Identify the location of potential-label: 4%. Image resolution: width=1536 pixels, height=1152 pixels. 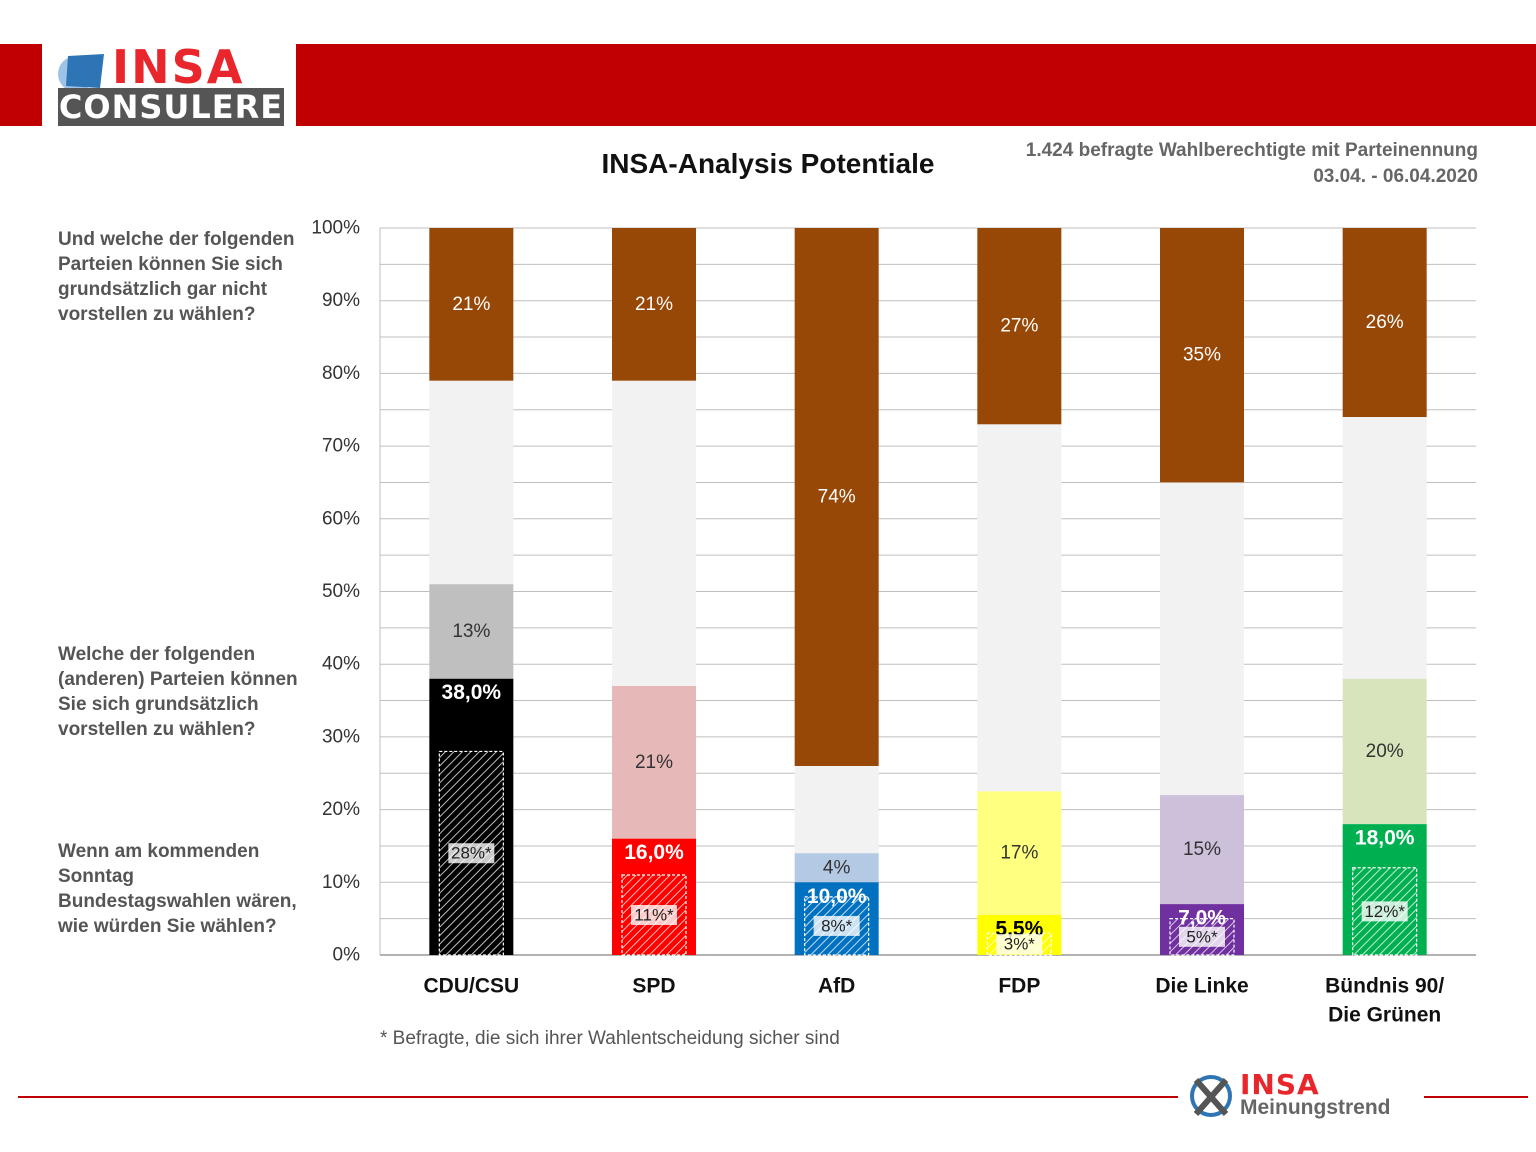
(837, 867).